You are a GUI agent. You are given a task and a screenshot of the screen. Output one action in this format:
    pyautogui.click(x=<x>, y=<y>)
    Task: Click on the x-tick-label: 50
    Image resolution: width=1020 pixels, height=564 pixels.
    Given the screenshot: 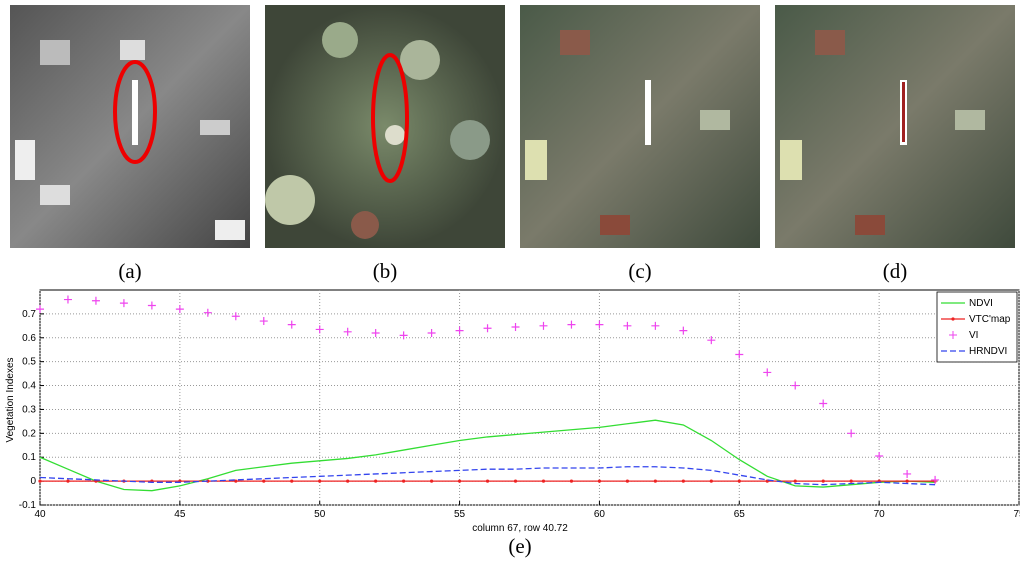 What is the action you would take?
    pyautogui.click(x=320, y=514)
    